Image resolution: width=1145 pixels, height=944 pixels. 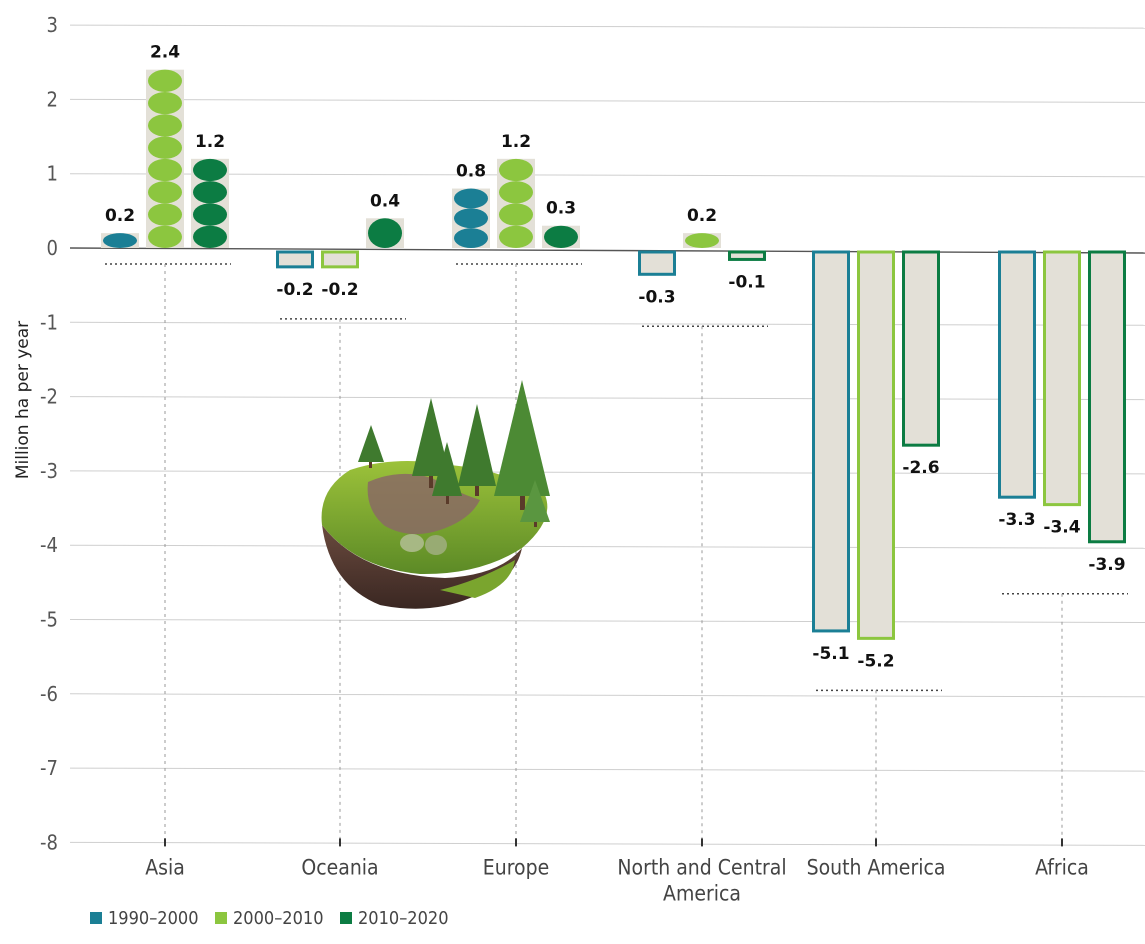 What do you see at coordinates (920, 468) in the screenshot?
I see `data-label: -2.6` at bounding box center [920, 468].